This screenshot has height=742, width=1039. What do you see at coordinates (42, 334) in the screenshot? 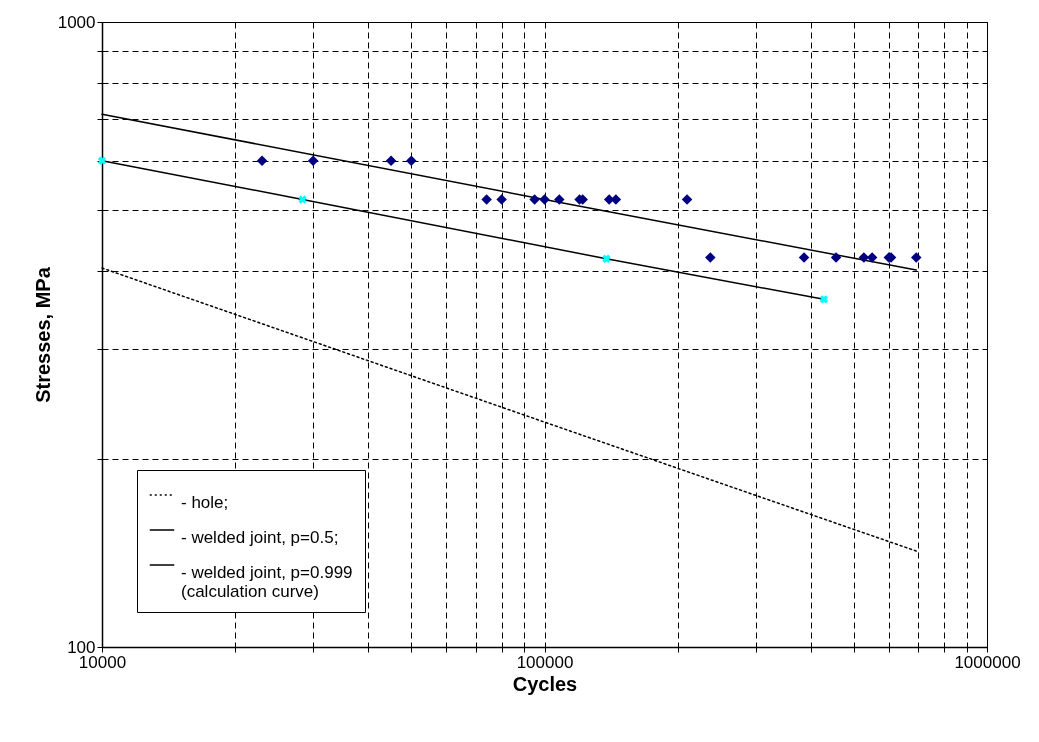
I see `y-axis-title: Stresses, MPa` at bounding box center [42, 334].